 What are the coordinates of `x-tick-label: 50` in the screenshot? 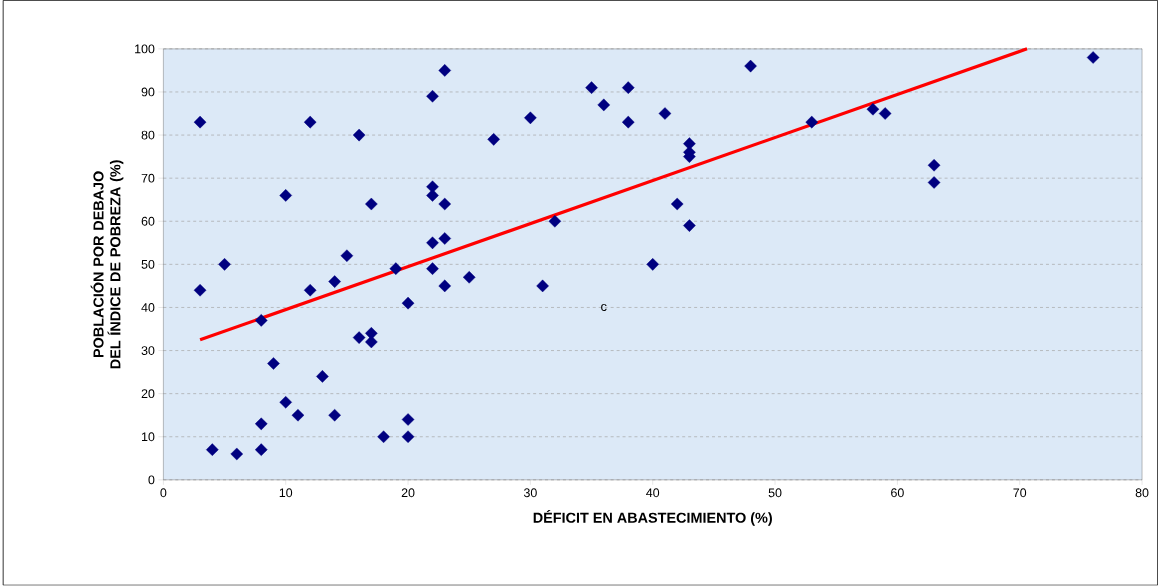 It's located at (775, 493).